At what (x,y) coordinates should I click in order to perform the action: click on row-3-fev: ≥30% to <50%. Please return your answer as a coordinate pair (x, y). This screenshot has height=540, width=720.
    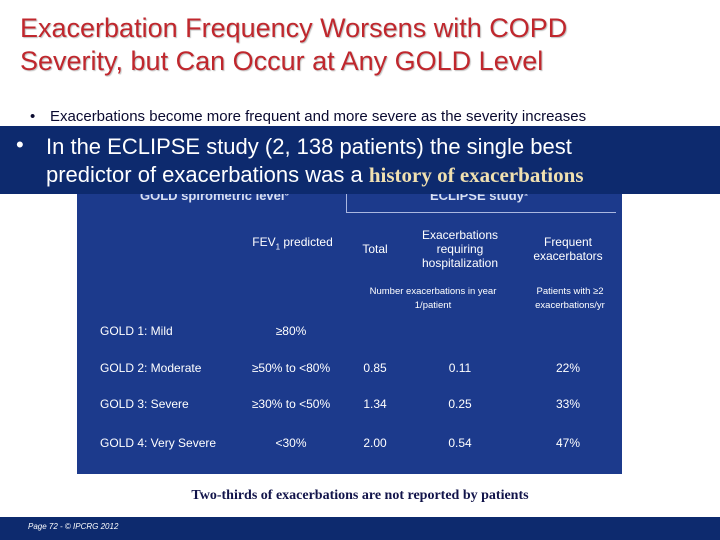
    Looking at the image, I should click on (291, 404).